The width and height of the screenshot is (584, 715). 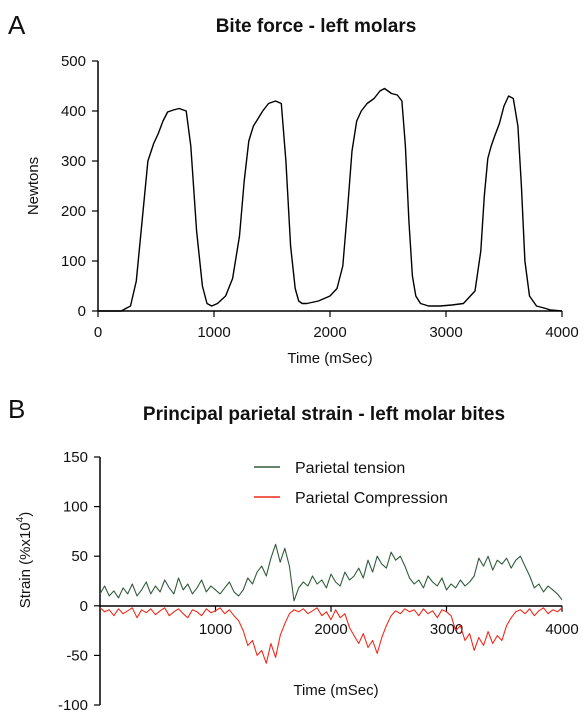 What do you see at coordinates (82, 311) in the screenshot?
I see `panel-a-y-tick-label: 0` at bounding box center [82, 311].